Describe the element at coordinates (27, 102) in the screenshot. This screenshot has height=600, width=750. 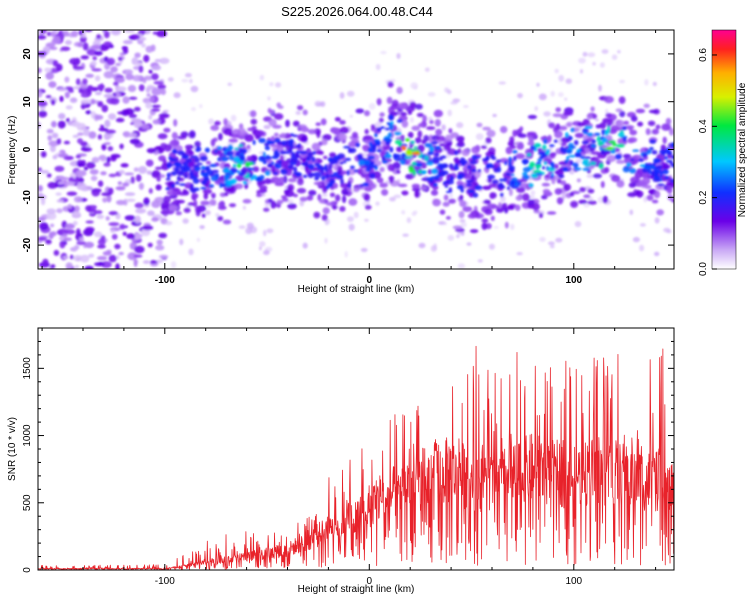
I see `spectrogram-y-tick-label: 10` at that location.